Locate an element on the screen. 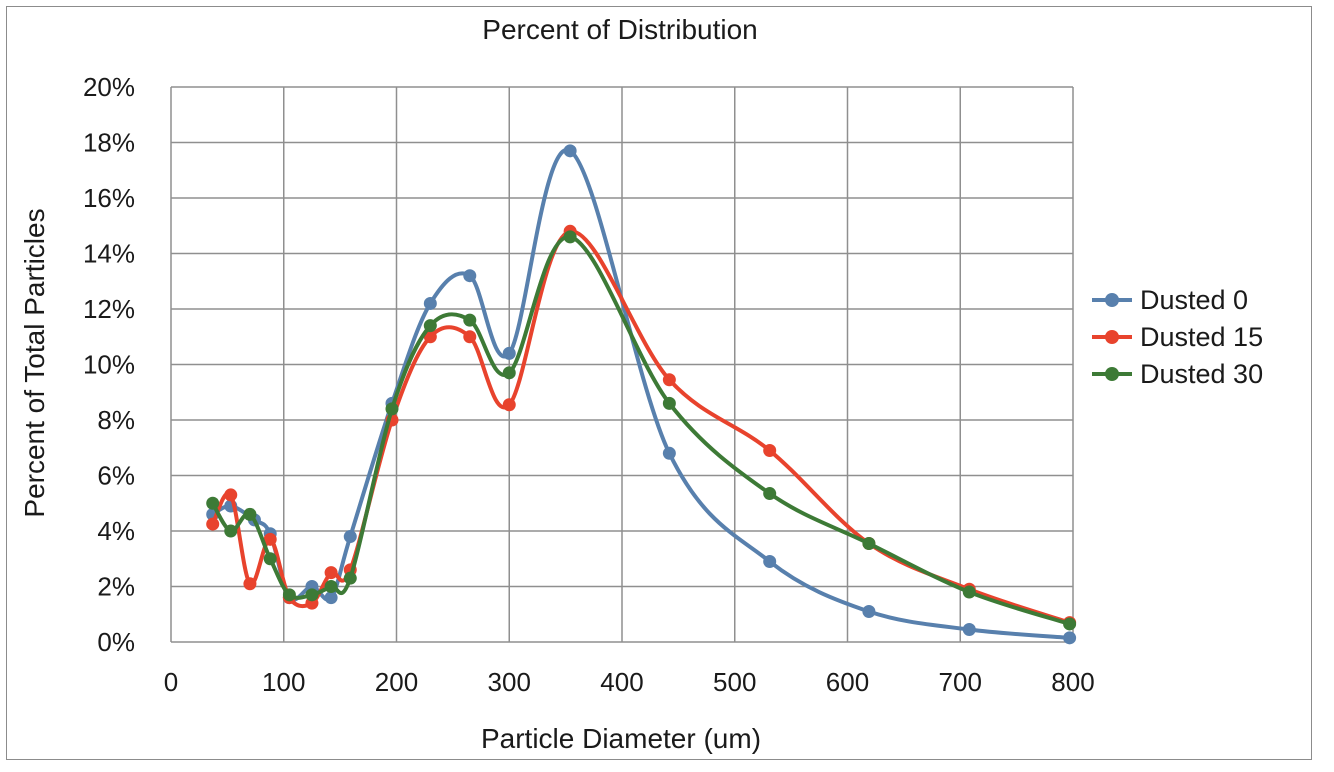 Image resolution: width=1334 pixels, height=772 pixels. y-tick-label: 10% is located at coordinates (109, 365).